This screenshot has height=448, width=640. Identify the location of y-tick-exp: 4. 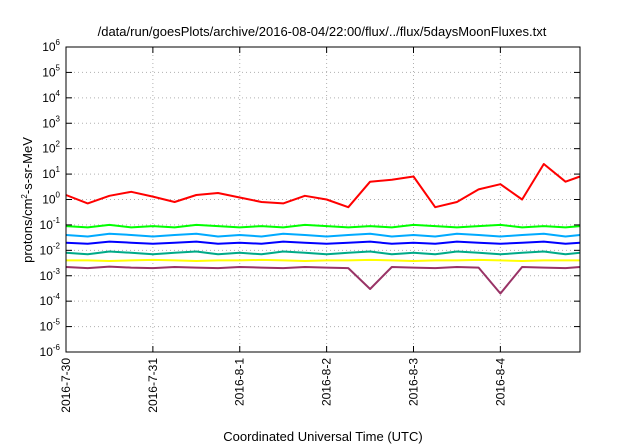
(58, 93).